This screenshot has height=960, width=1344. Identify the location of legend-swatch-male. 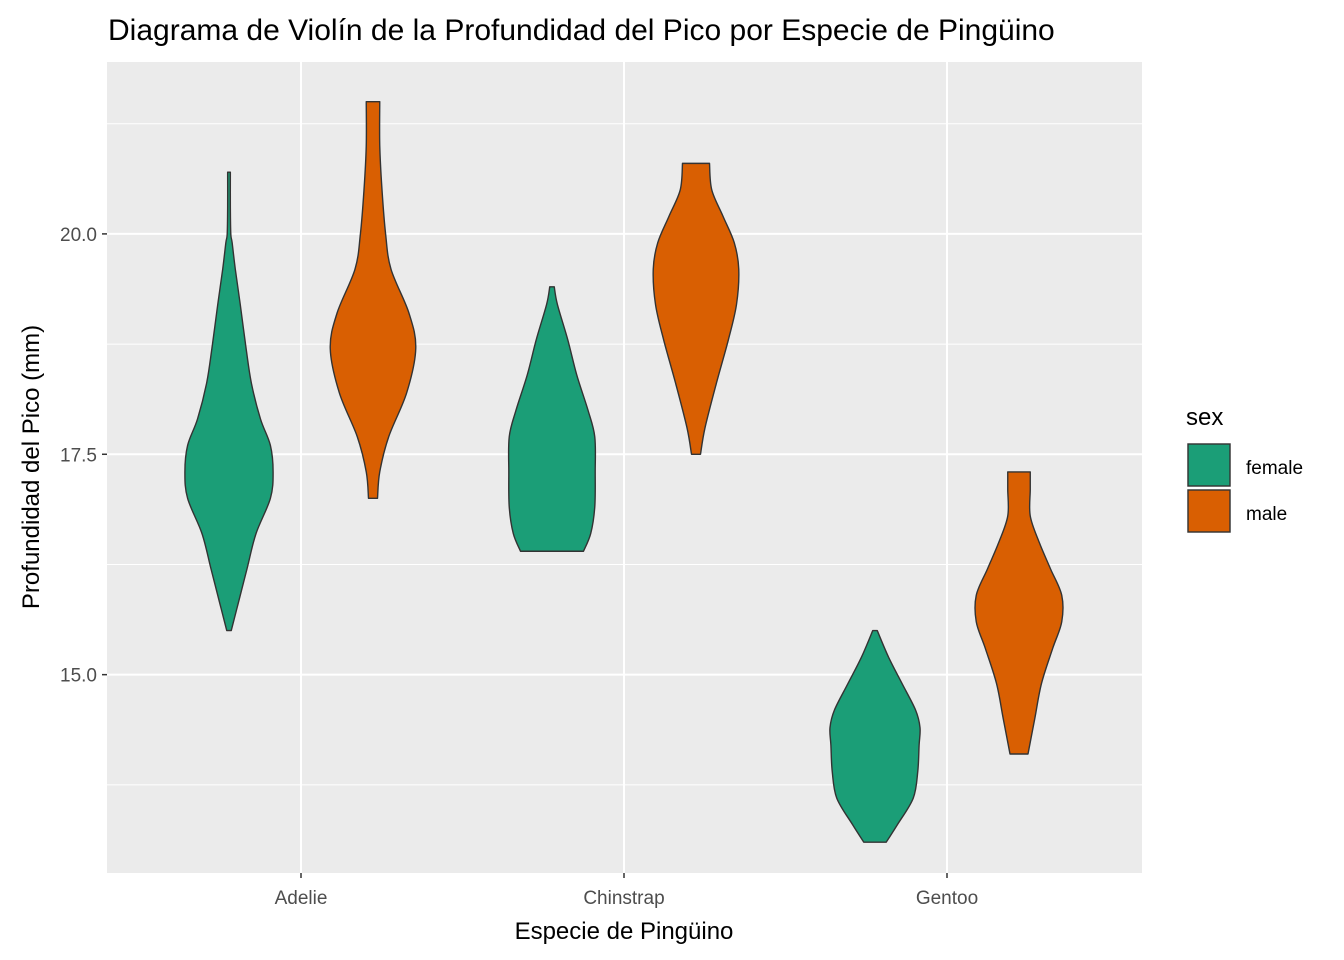
(1209, 511).